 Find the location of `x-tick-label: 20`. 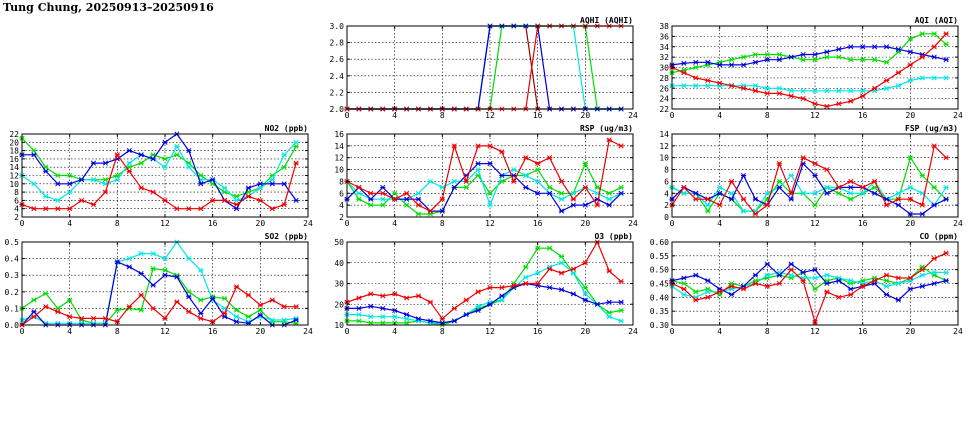

x-tick-label: 20 is located at coordinates (261, 331).